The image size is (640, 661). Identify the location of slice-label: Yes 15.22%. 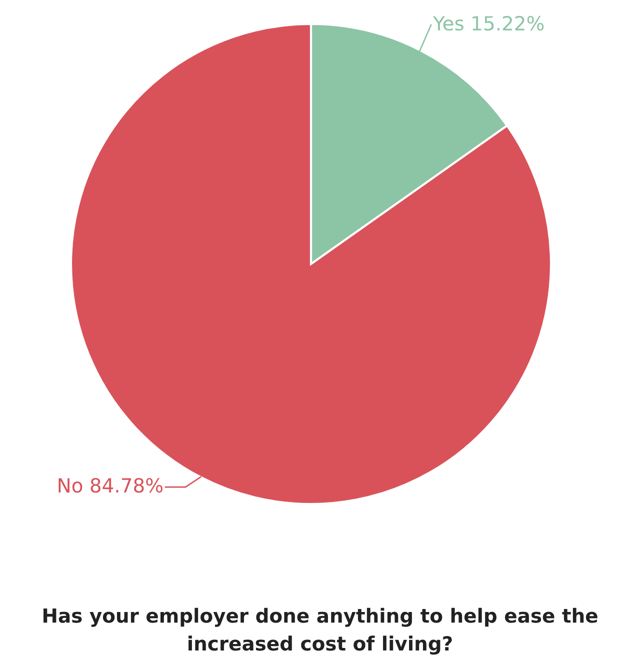
(488, 23).